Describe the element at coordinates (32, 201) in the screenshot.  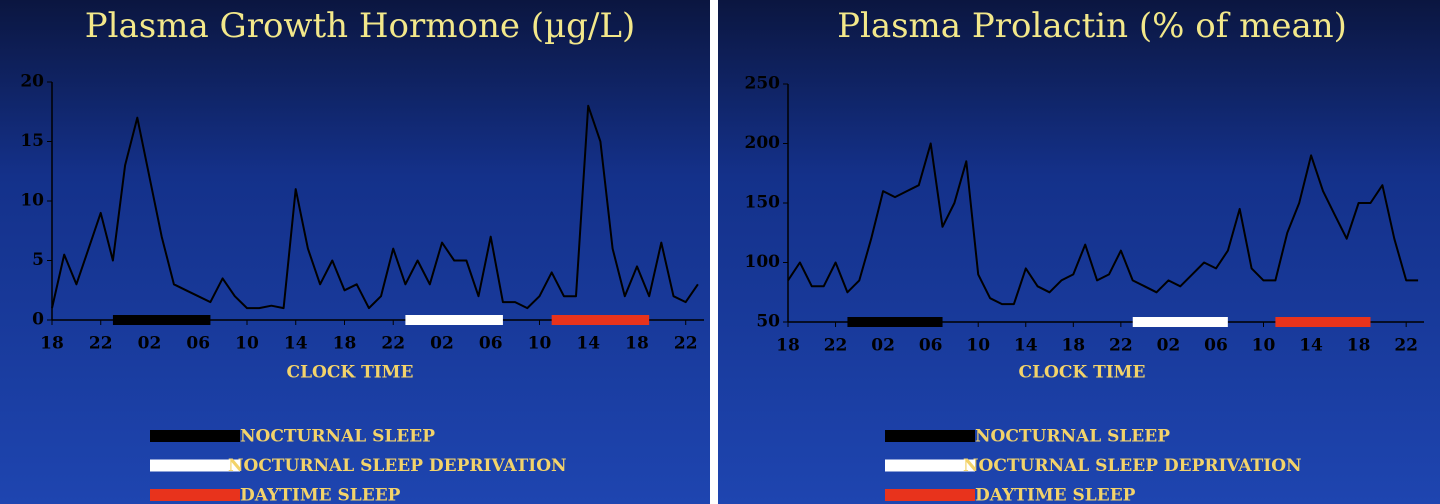
I see `y-tick-label: 10` at that location.